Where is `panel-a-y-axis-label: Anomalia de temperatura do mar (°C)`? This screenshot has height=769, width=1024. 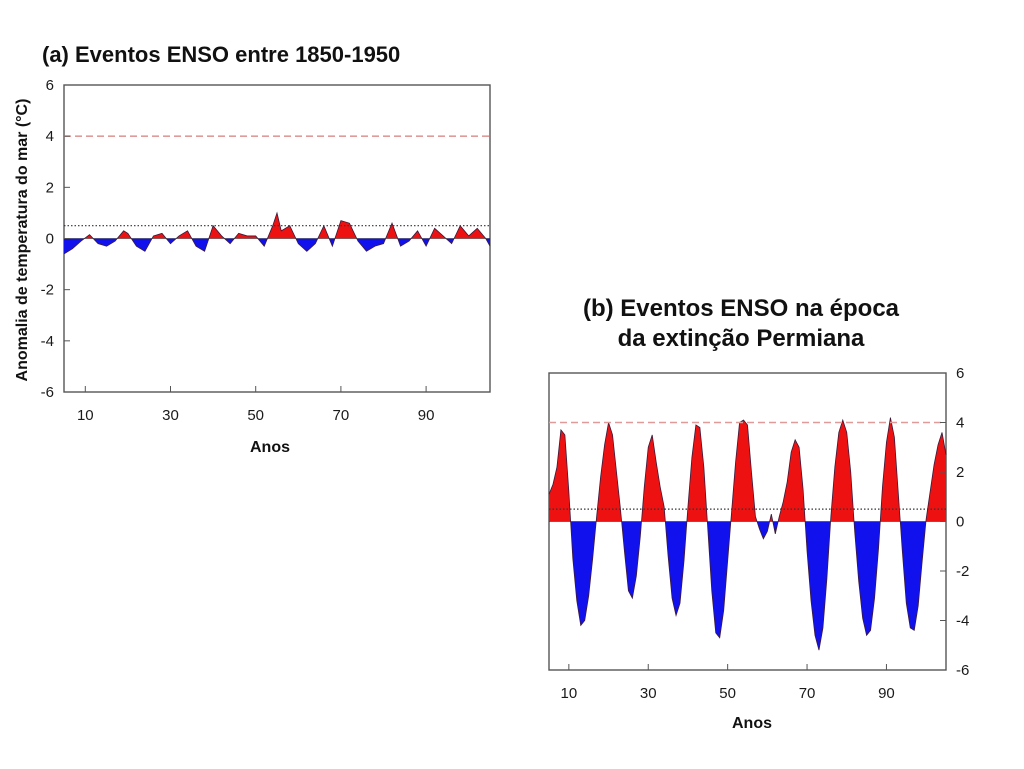
panel-a-y-axis-label: Anomalia de temperatura do mar (°C) is located at coordinates (22, 240).